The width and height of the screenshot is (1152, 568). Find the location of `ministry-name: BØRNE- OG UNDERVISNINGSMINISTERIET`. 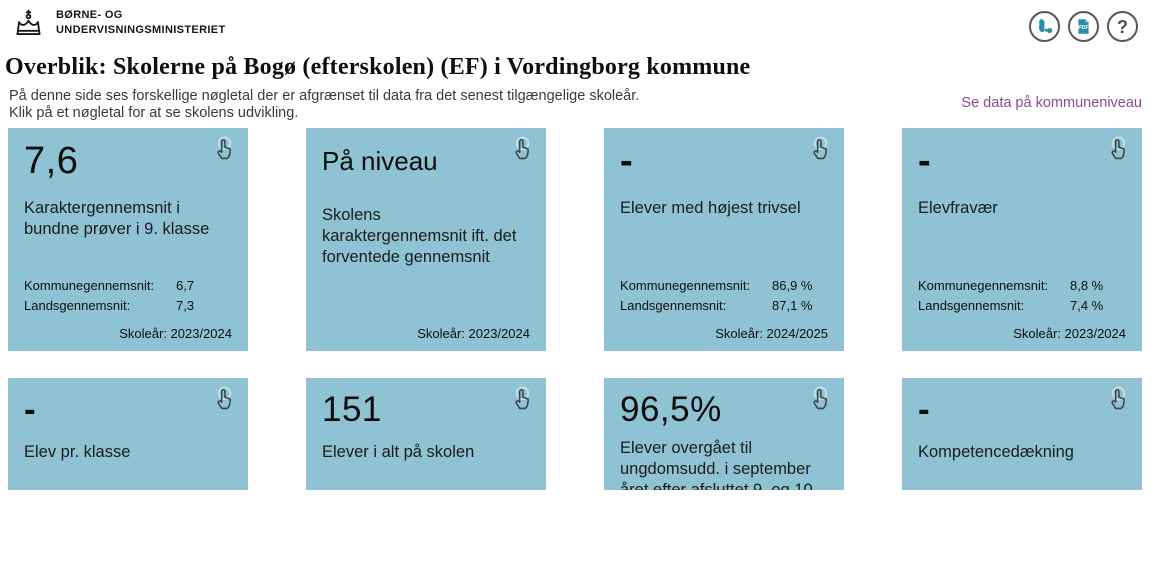

ministry-name: BØRNE- OG UNDERVISNINGSMINISTERIET is located at coordinates (141, 22).